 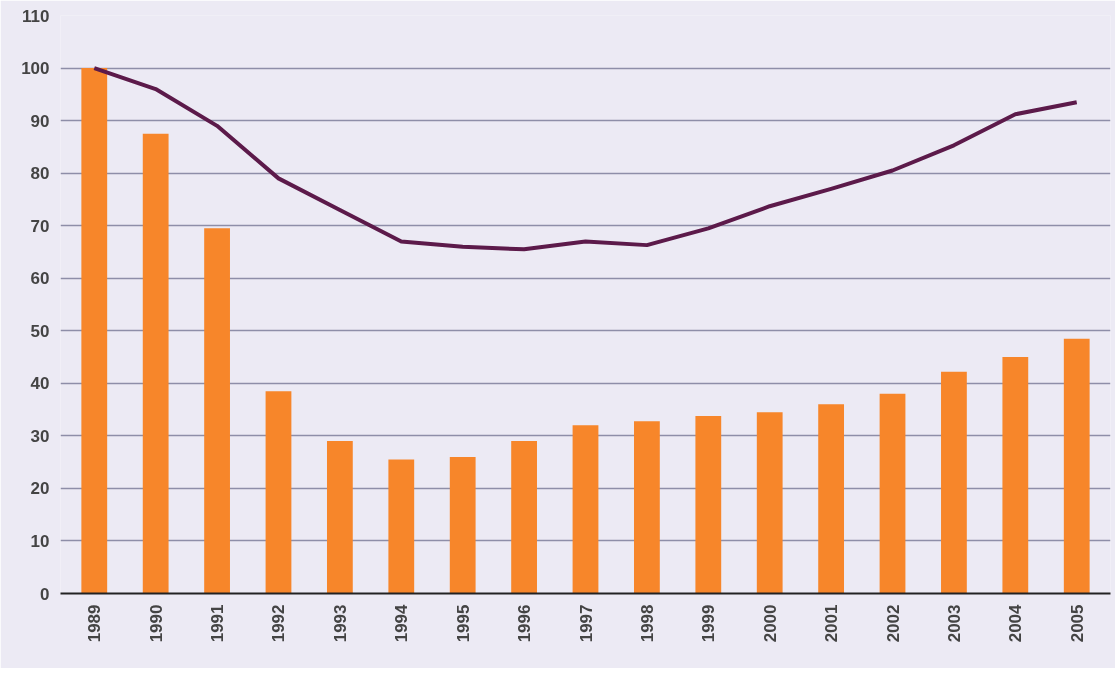 I want to click on x-tick-label: 2005, so click(x=1077, y=623).